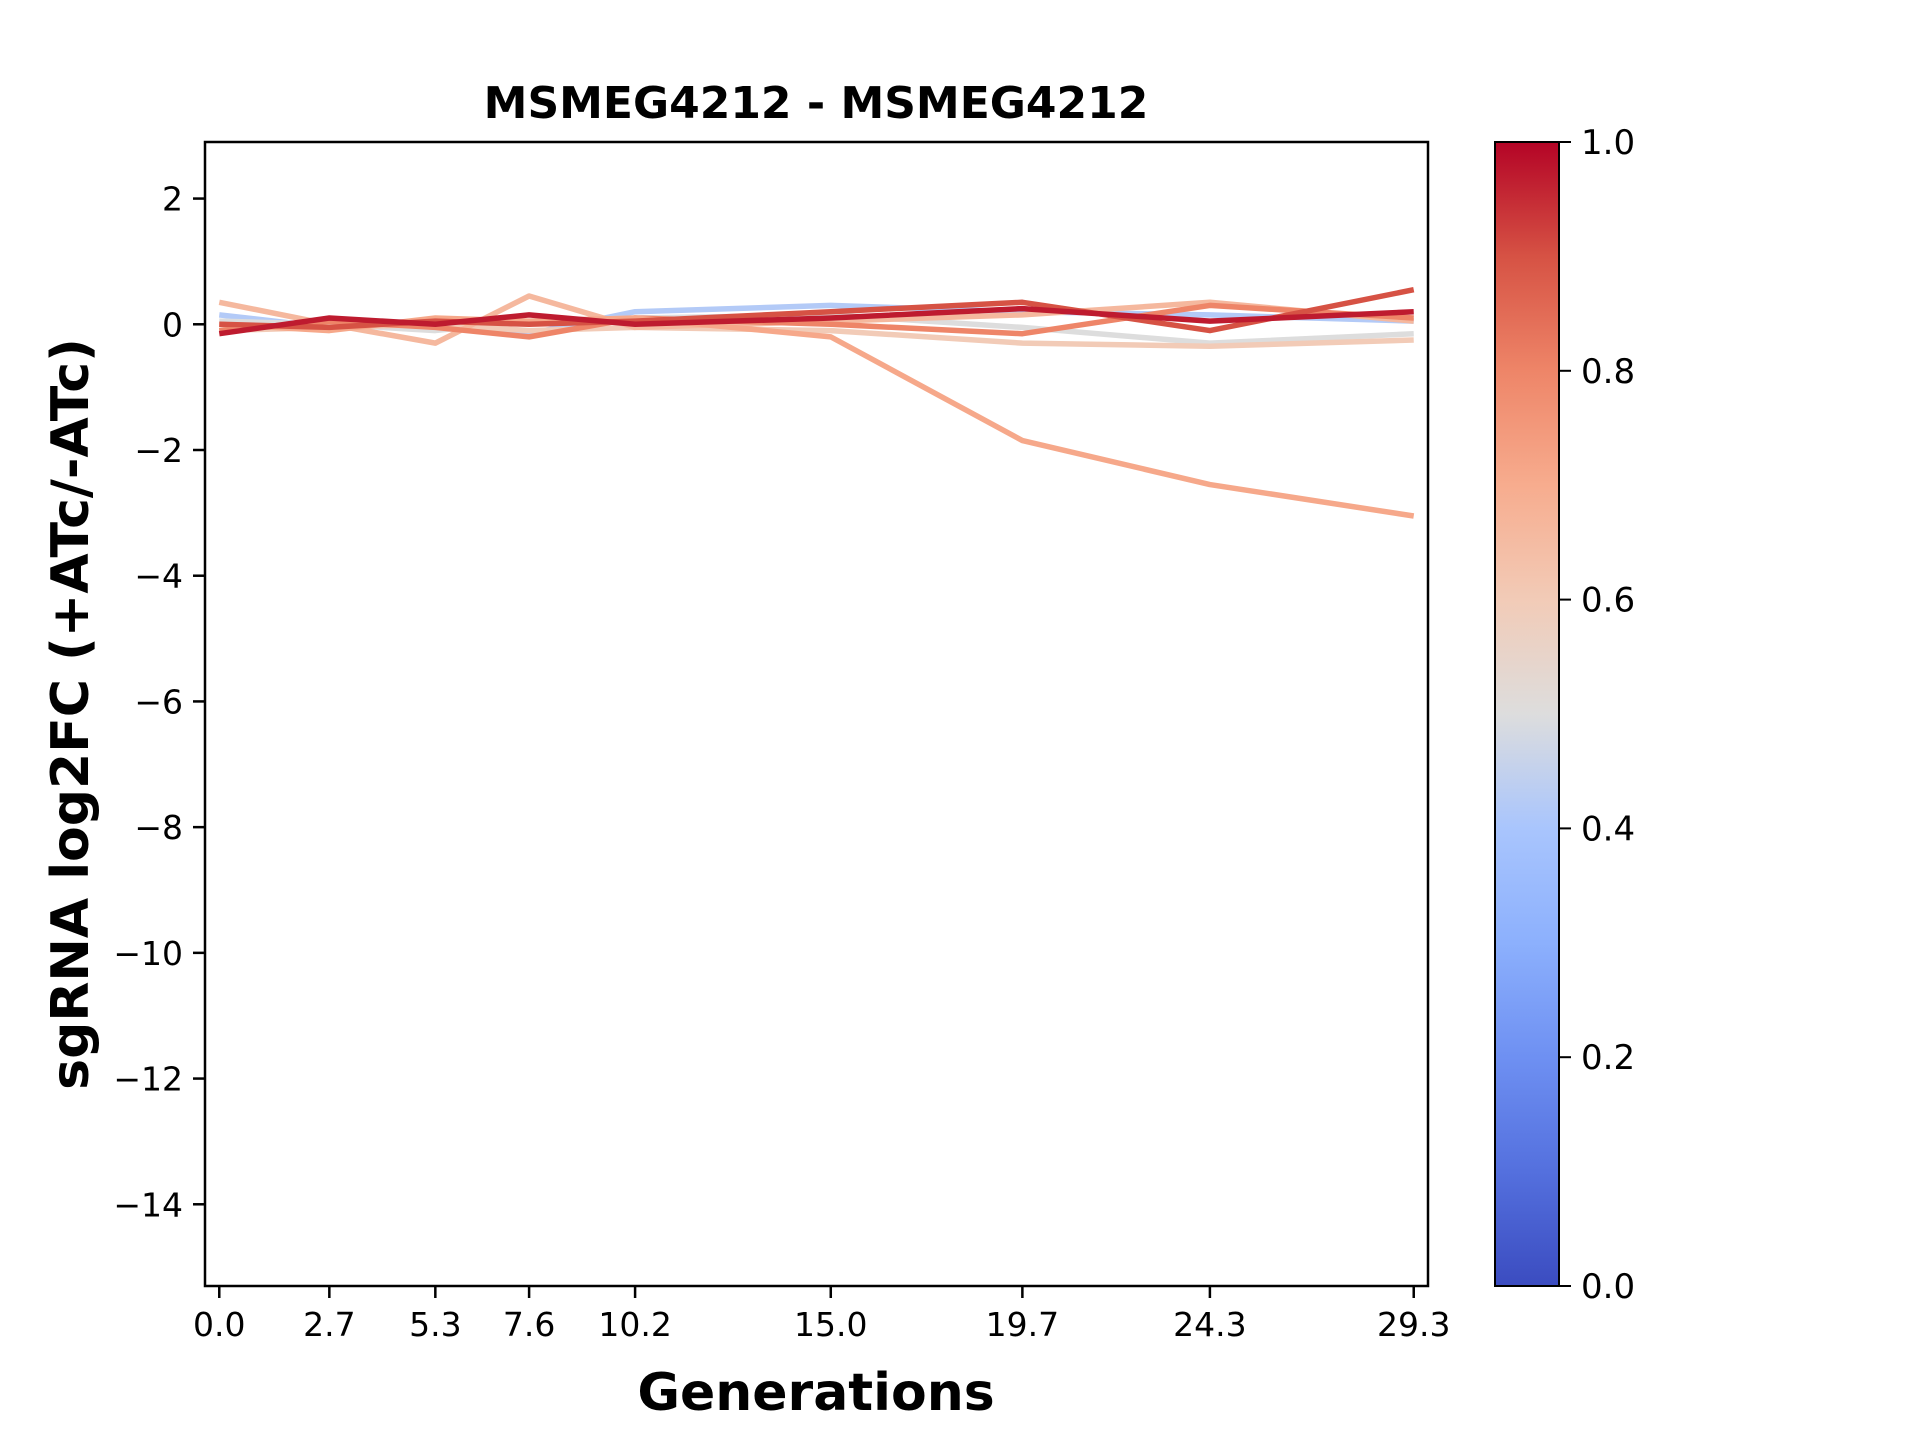 Image resolution: width=1920 pixels, height=1440 pixels. Describe the element at coordinates (1413, 1324) in the screenshot. I see `x-tick-label: 29.3` at that location.